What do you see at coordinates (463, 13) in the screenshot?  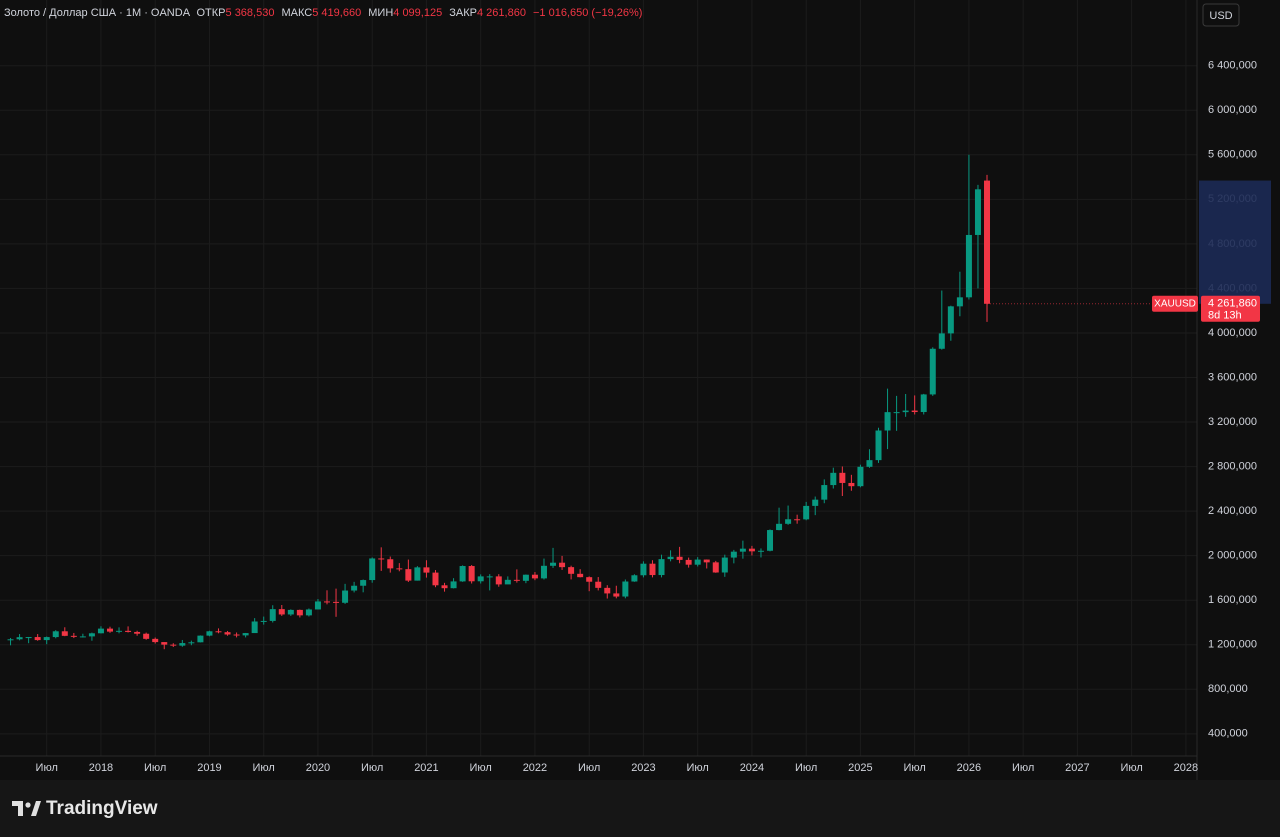 I see `close-label: ЗАКР` at bounding box center [463, 13].